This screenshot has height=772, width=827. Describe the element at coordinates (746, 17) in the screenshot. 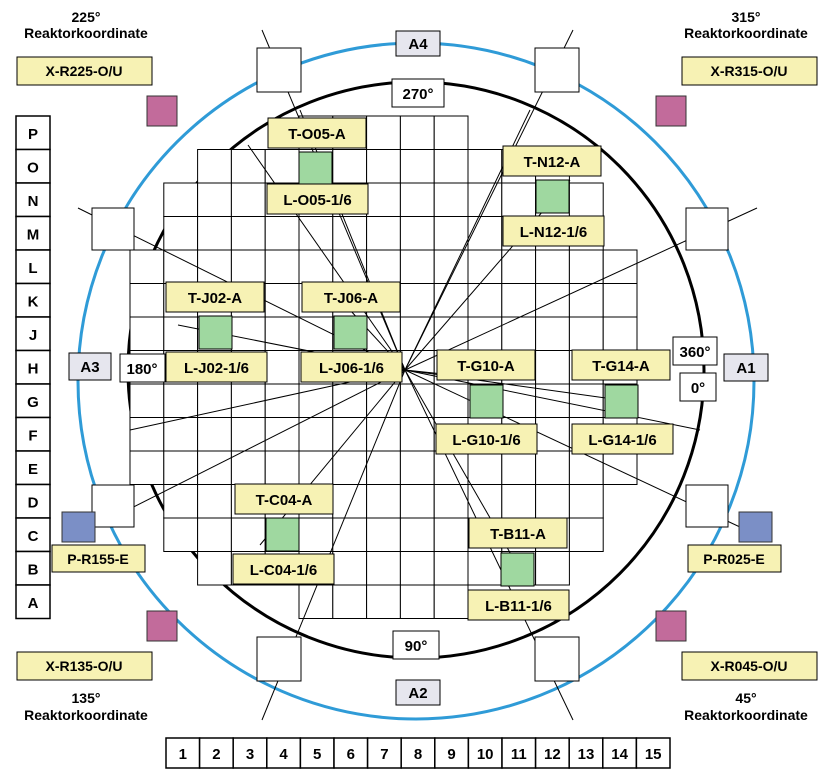

I see `svg-text: 315°` at that location.